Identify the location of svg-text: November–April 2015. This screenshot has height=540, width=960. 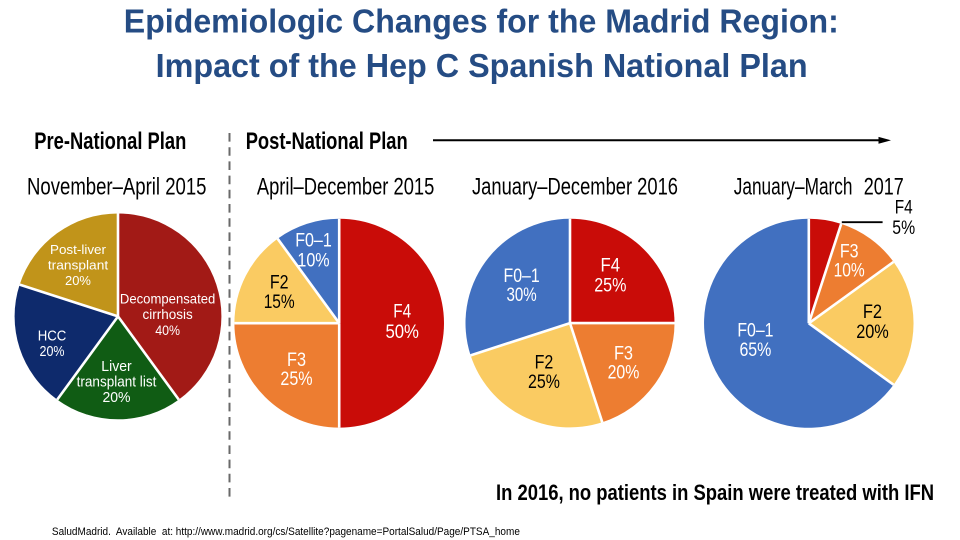
(117, 186).